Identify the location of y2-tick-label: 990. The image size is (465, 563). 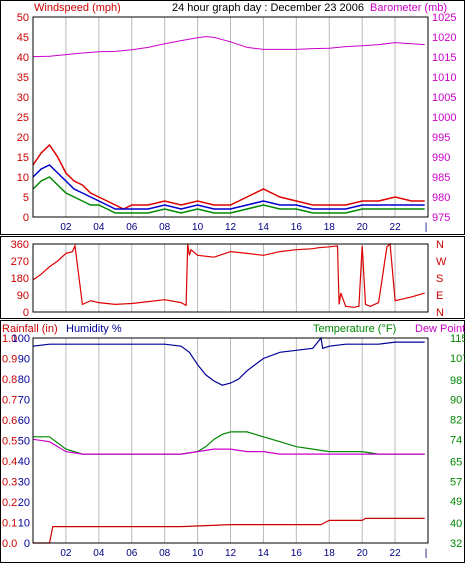
(441, 158).